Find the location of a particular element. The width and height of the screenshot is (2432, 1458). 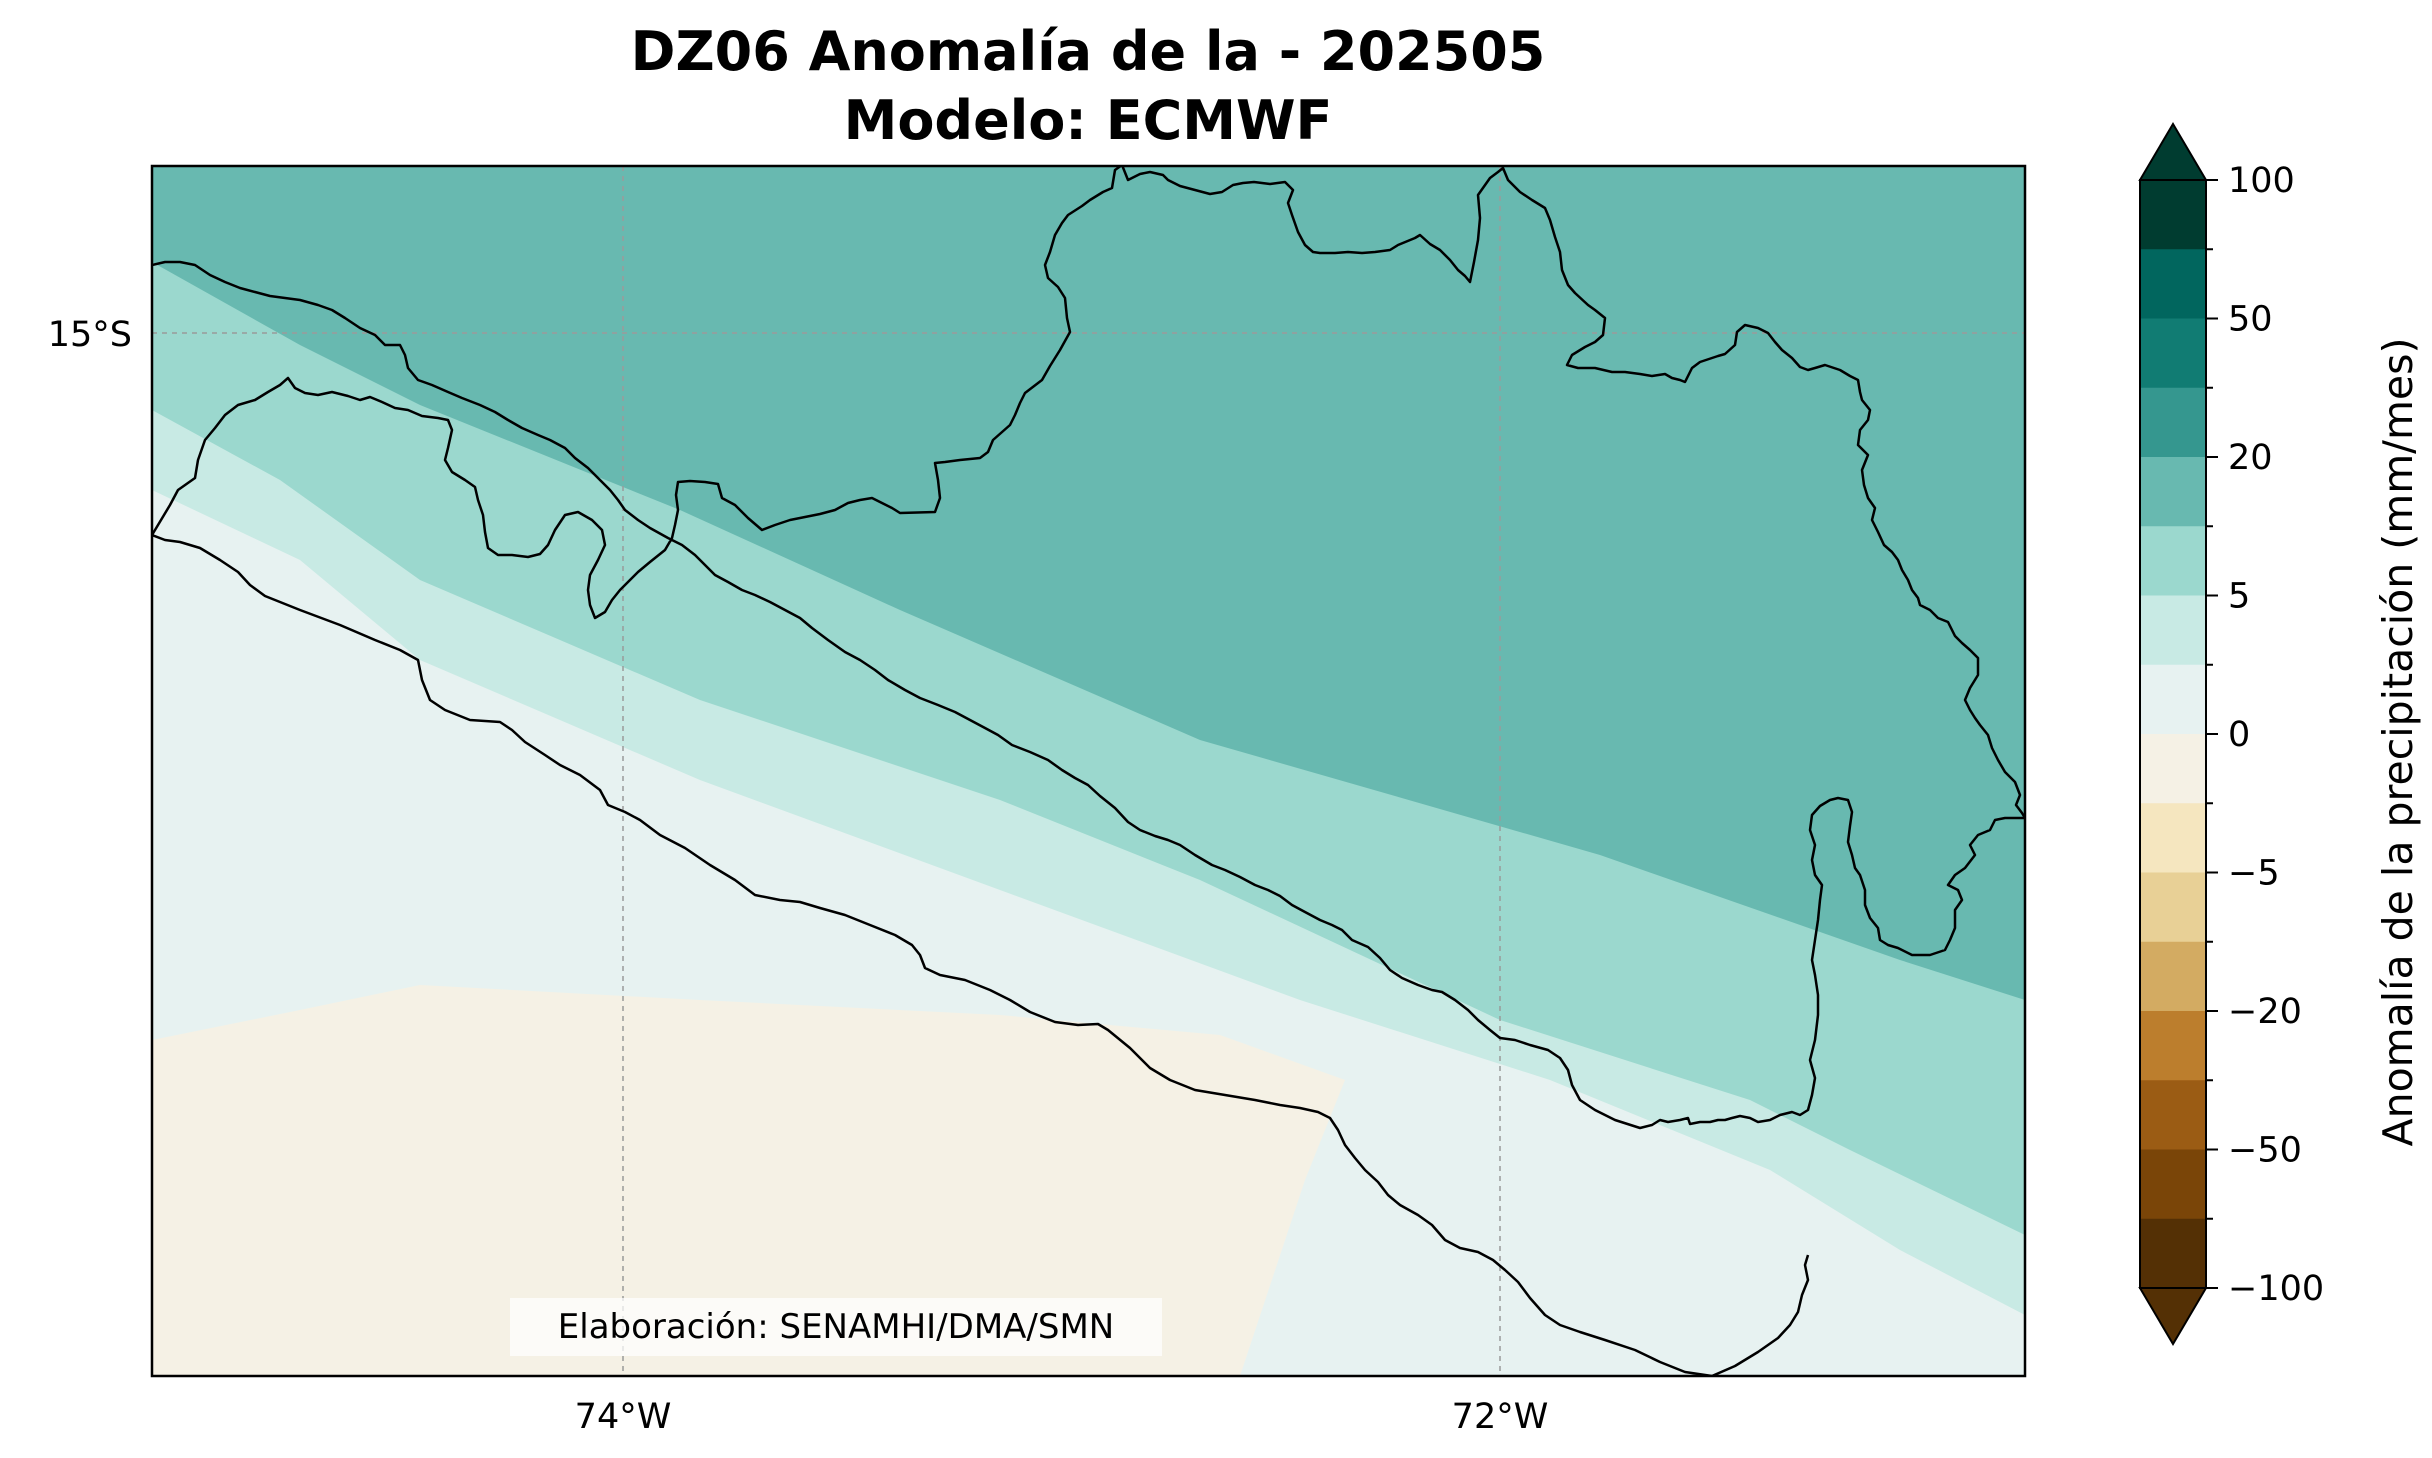

colorbar-label: Anomalía de la precipitación (mm/mes) is located at coordinates (2398, 742).